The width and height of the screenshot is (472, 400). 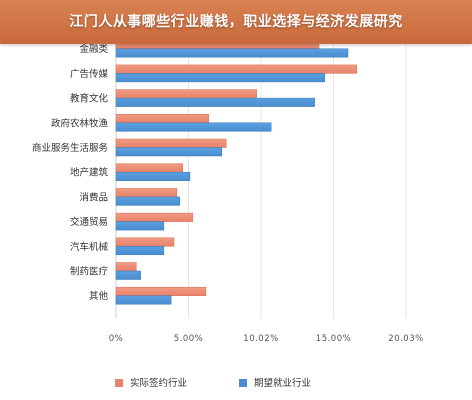 What do you see at coordinates (243, 383) in the screenshot?
I see `legend-swatch-expected` at bounding box center [243, 383].